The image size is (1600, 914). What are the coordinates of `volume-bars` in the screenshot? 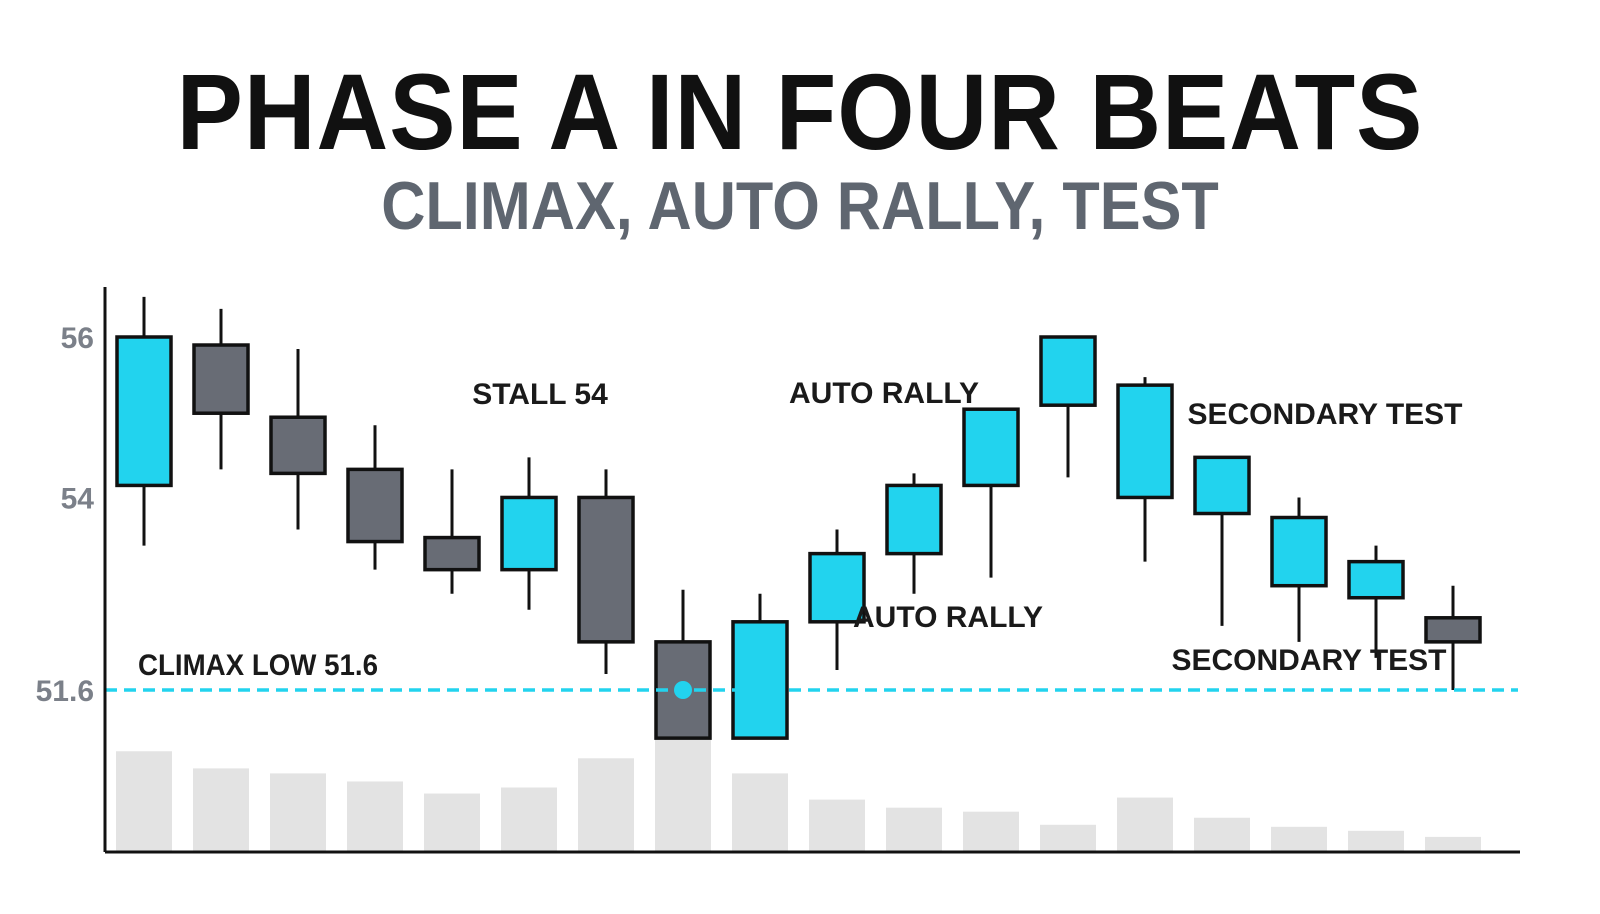 It's located at (798, 786).